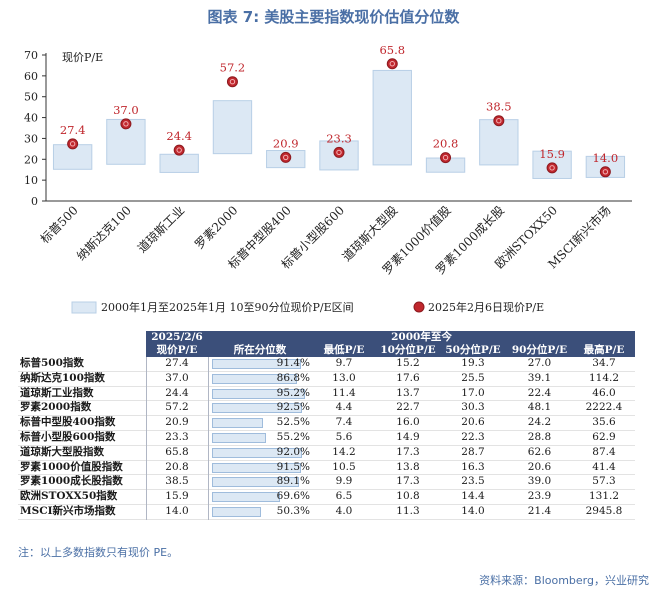 This screenshot has height=592, width=667. I want to click on x-tick-label: 罗素2000, so click(216, 227).